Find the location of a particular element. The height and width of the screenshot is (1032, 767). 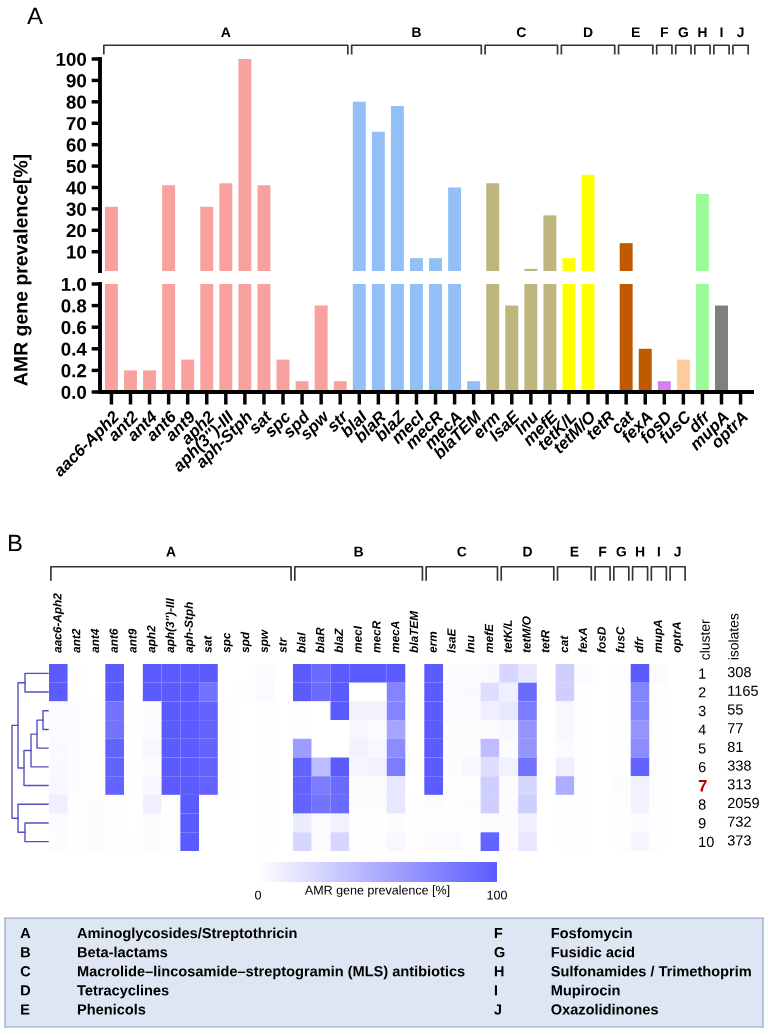

y-tick-label: 4 is located at coordinates (702, 729).